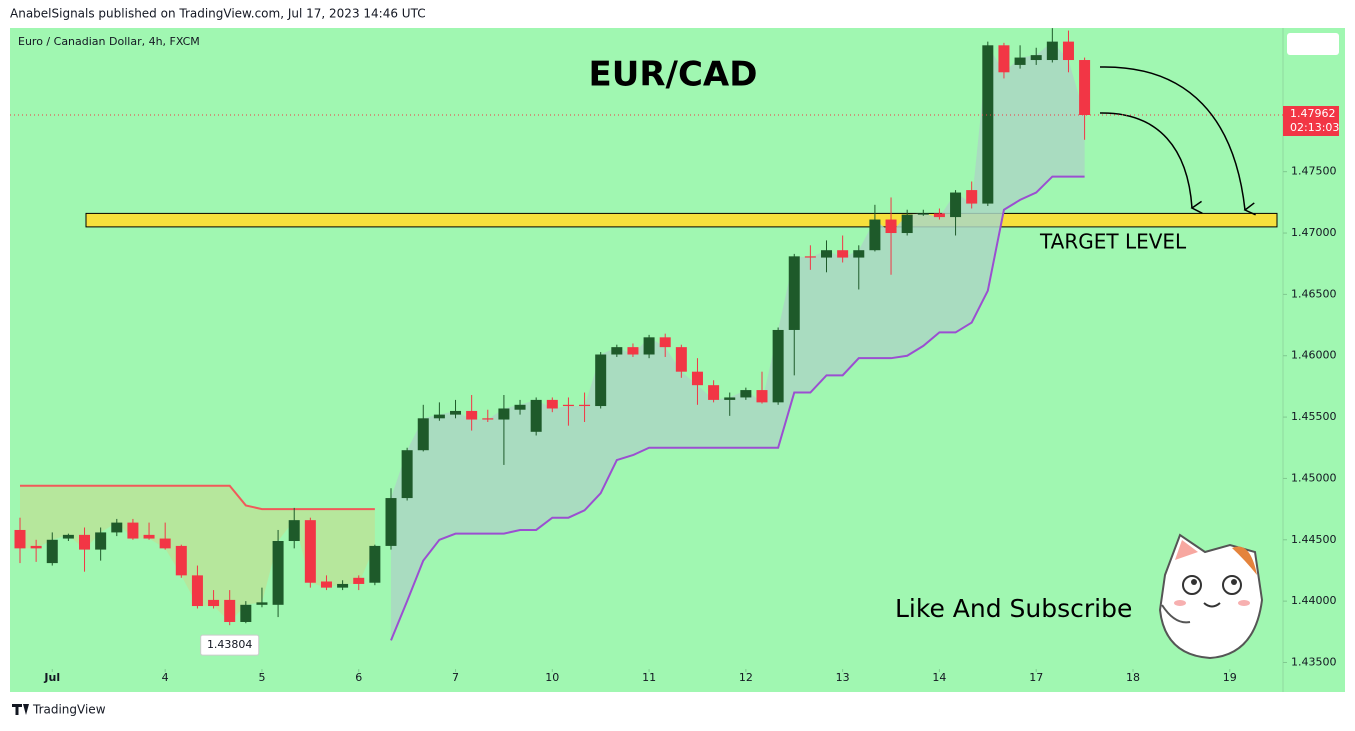 Image resolution: width=1355 pixels, height=731 pixels. Describe the element at coordinates (197, 497) in the screenshot. I see `indicator-line` at that location.